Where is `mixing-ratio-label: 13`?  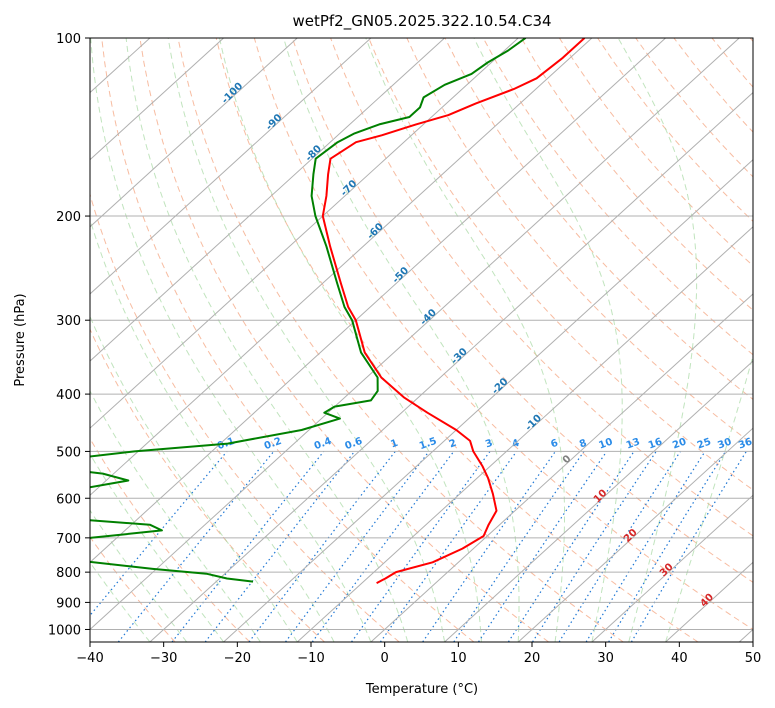 mixing-ratio-label: 13 is located at coordinates (633, 443).